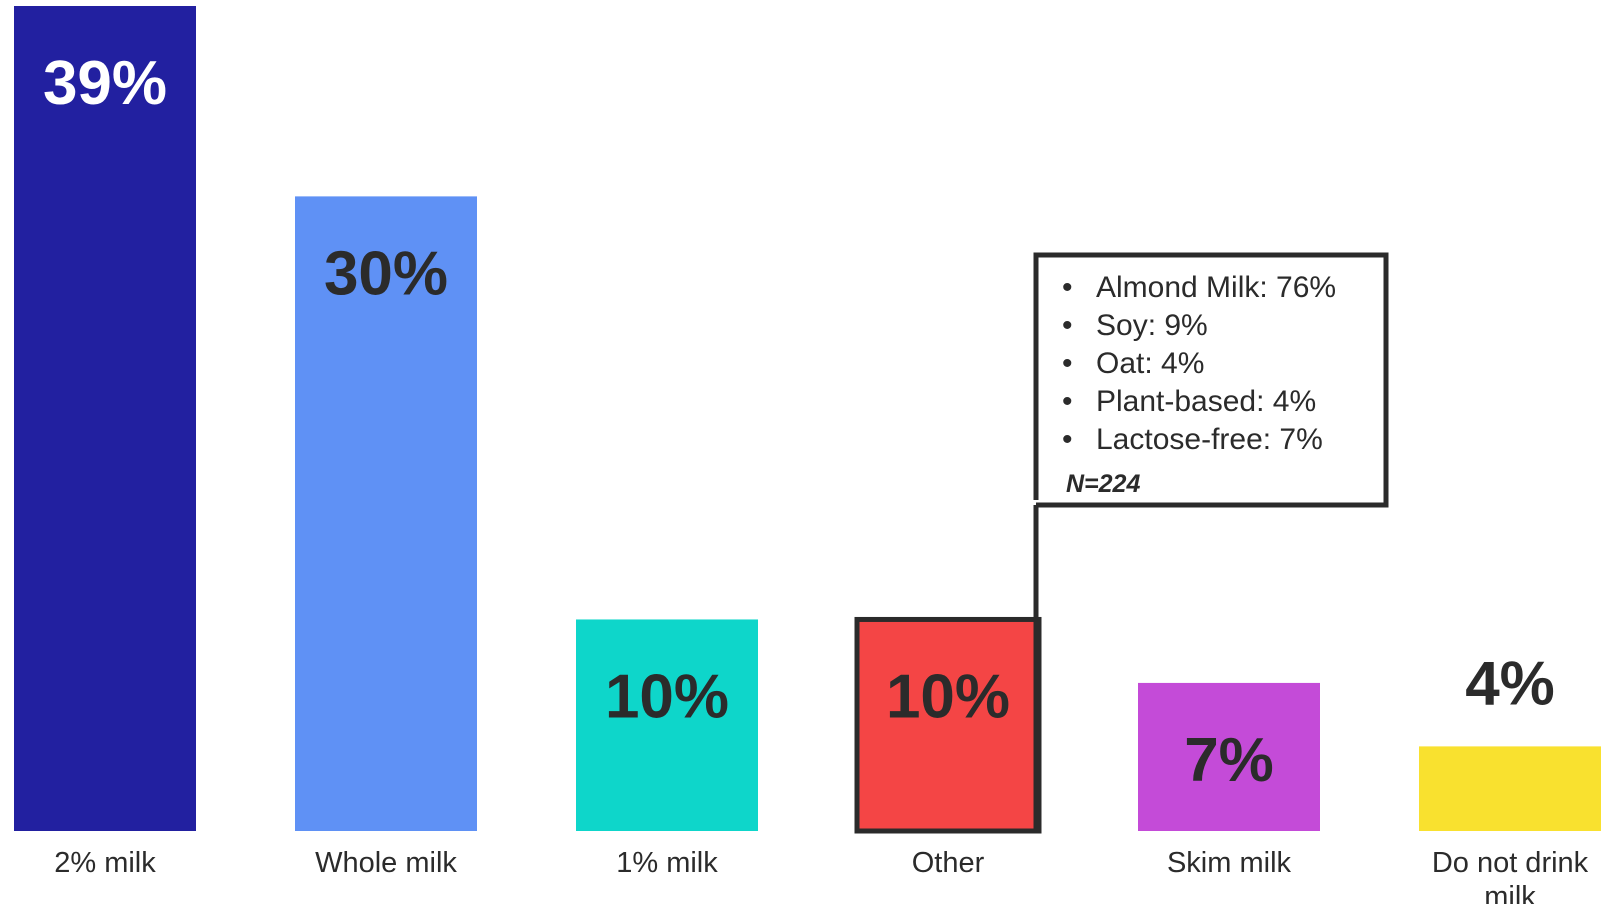 Image resolution: width=1611 pixels, height=904 pixels. What do you see at coordinates (1216, 287) in the screenshot?
I see `callout-item: Almond Milk: 76%` at bounding box center [1216, 287].